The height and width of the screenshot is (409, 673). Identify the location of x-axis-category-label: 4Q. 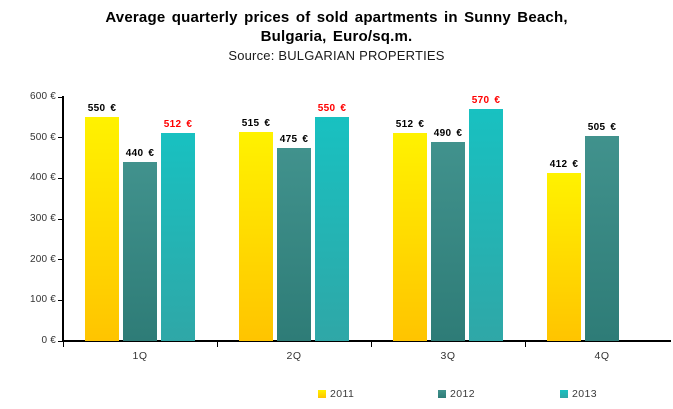
(602, 356).